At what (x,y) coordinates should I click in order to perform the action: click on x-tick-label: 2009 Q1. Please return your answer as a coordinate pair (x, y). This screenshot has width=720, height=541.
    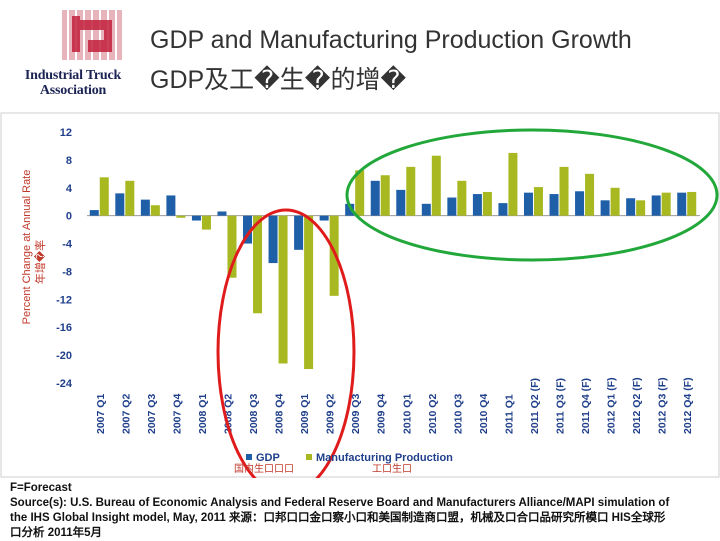
    Looking at the image, I should click on (305, 414).